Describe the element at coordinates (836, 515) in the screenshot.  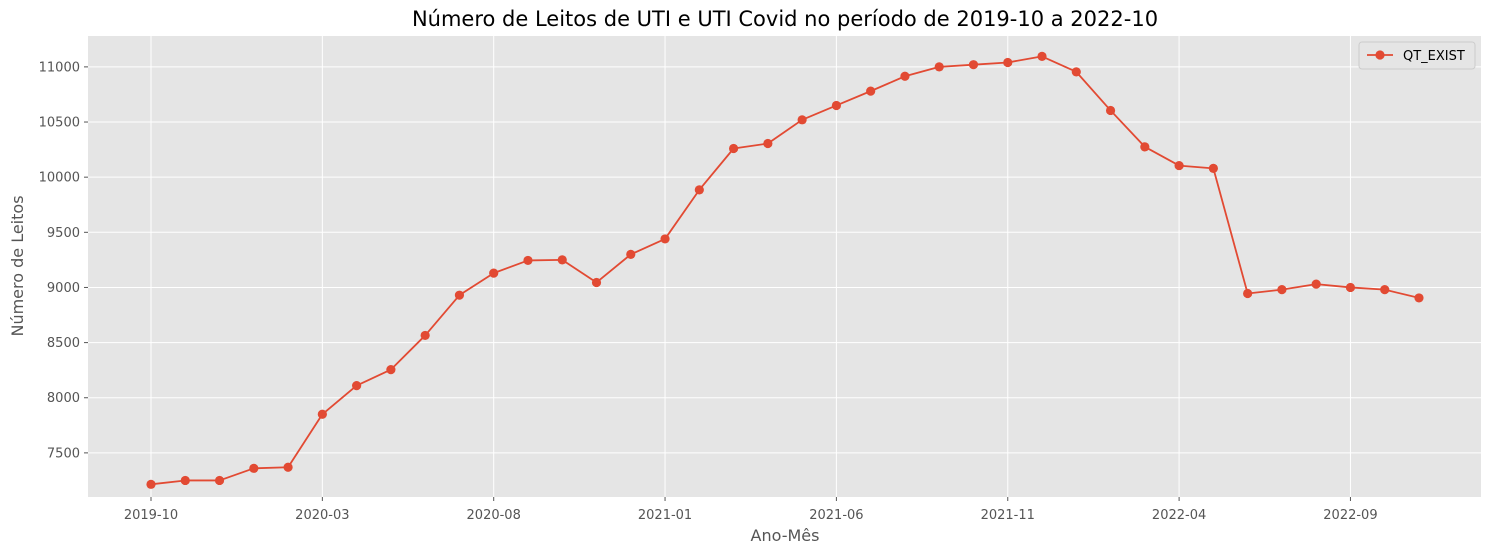
I see `x-tick-label: 2021-06` at that location.